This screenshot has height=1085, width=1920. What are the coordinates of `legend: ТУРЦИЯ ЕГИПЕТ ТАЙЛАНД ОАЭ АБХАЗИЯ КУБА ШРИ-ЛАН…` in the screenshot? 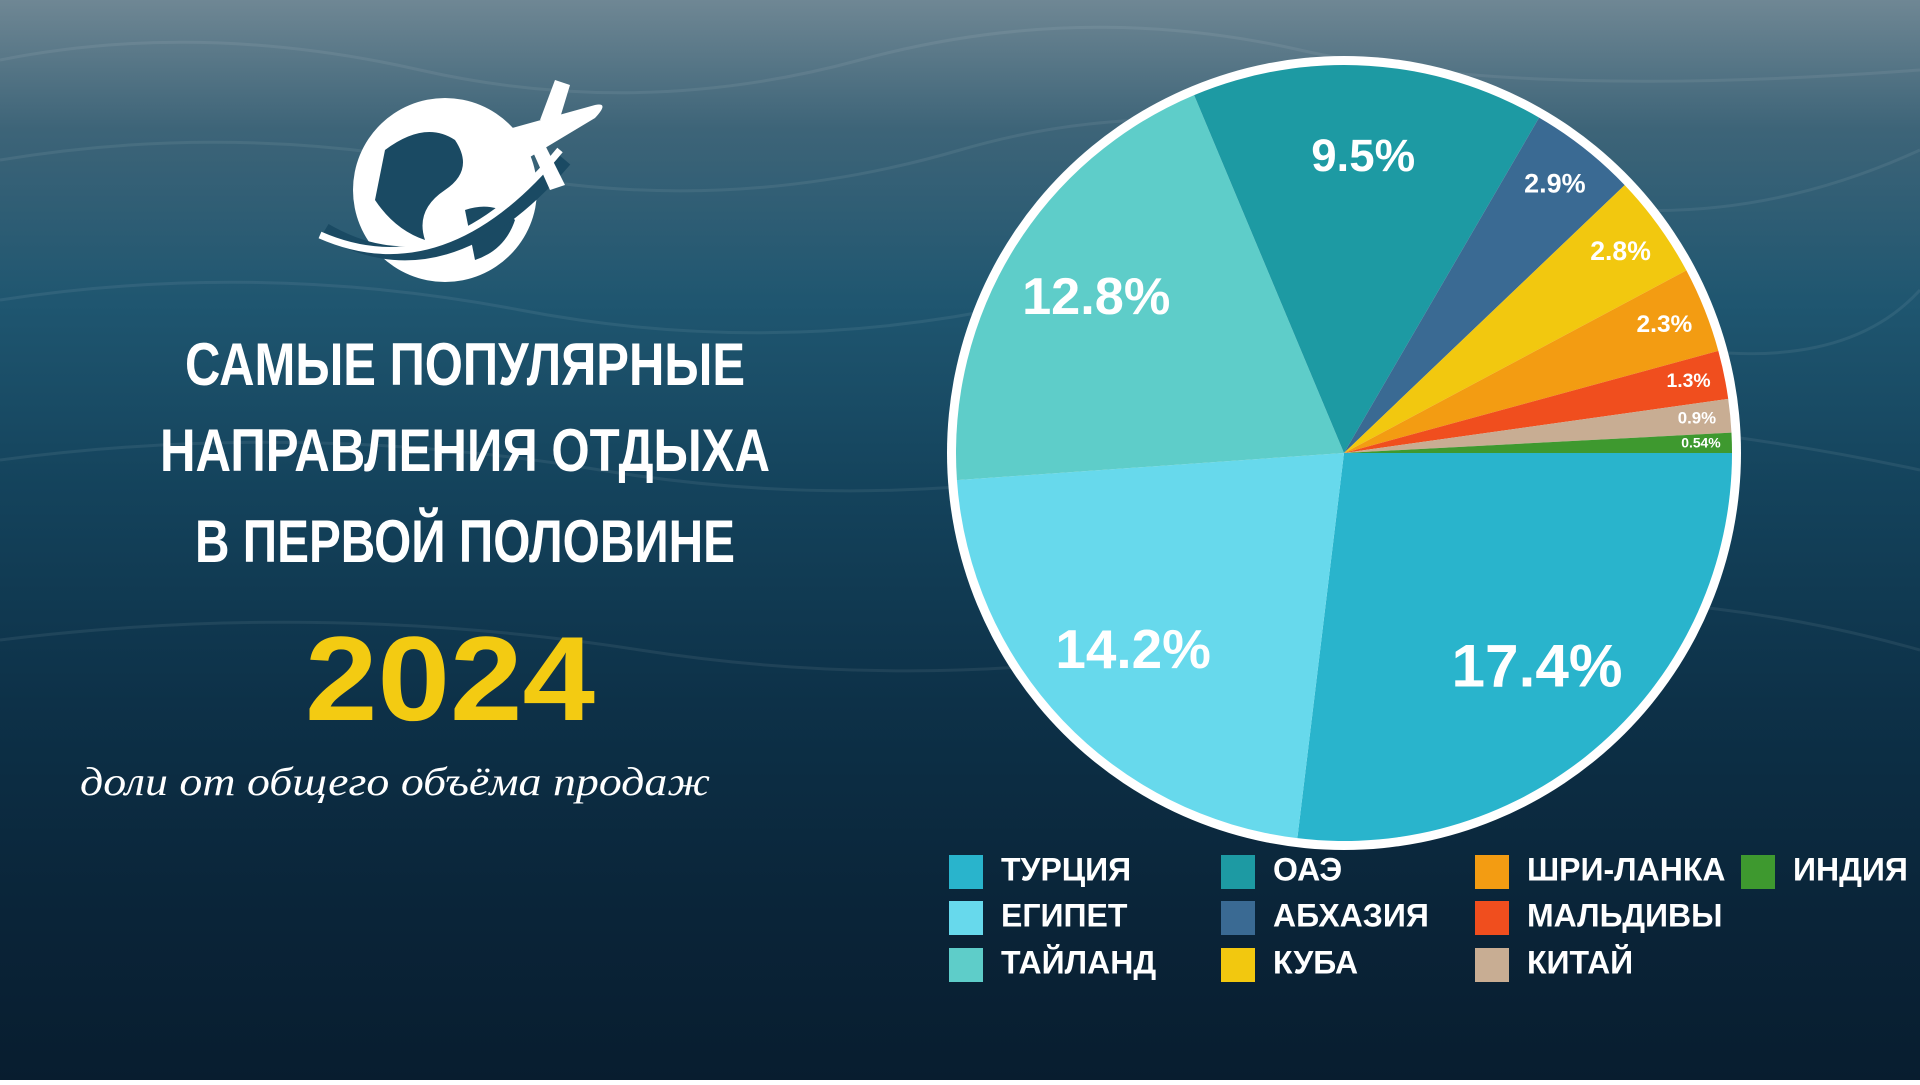 It's located at (1428, 916).